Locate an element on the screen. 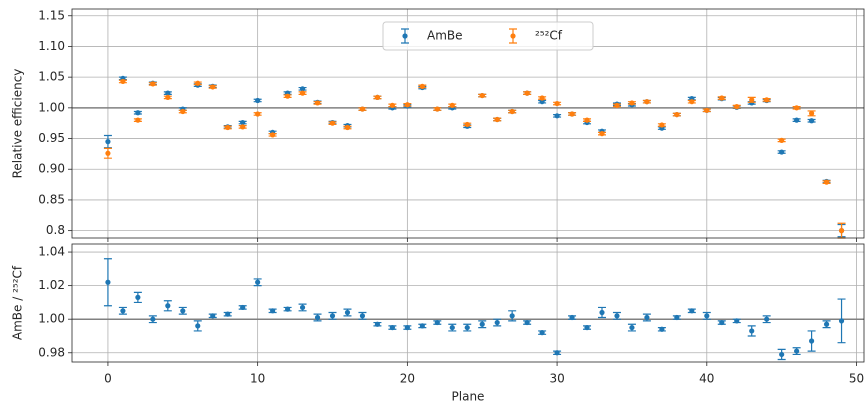 The width and height of the screenshot is (867, 405). x-tick-label: 20 is located at coordinates (407, 379).